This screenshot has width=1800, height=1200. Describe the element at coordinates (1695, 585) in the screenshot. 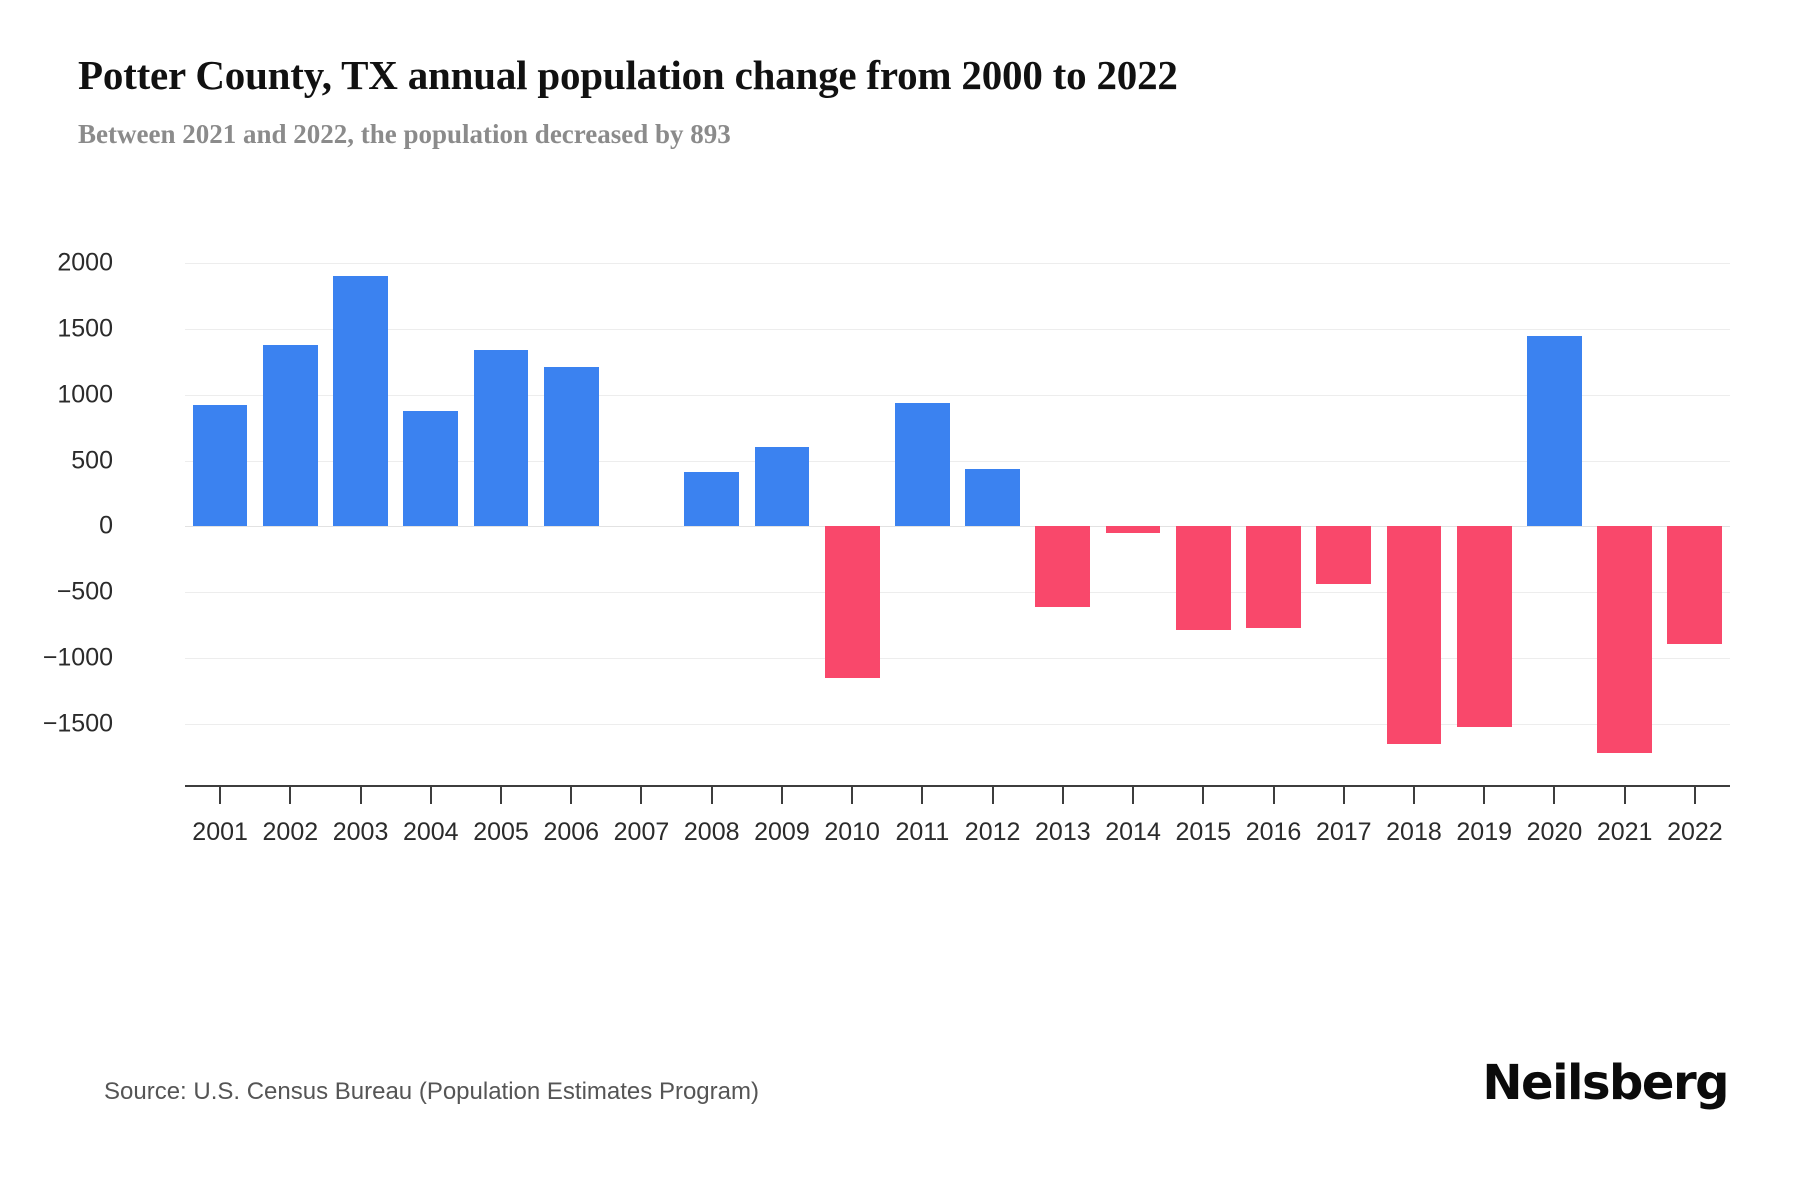

I see `bar-2022` at that location.